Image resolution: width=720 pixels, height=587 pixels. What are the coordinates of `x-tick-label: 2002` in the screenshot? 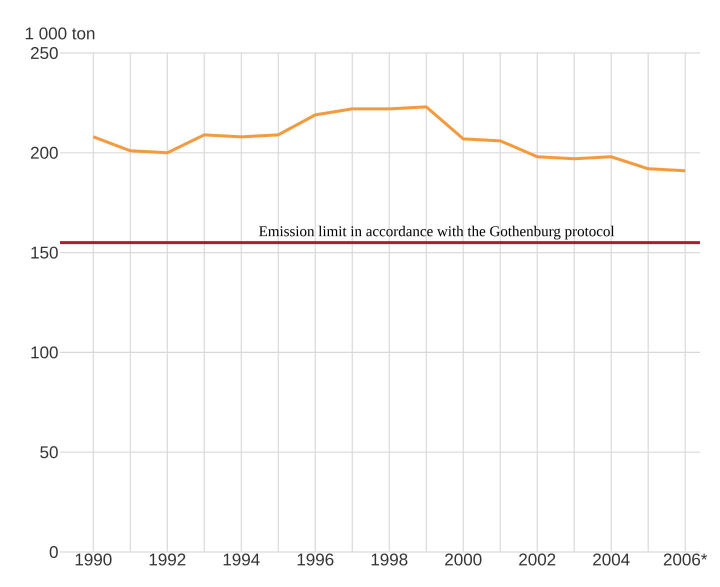 It's located at (537, 560).